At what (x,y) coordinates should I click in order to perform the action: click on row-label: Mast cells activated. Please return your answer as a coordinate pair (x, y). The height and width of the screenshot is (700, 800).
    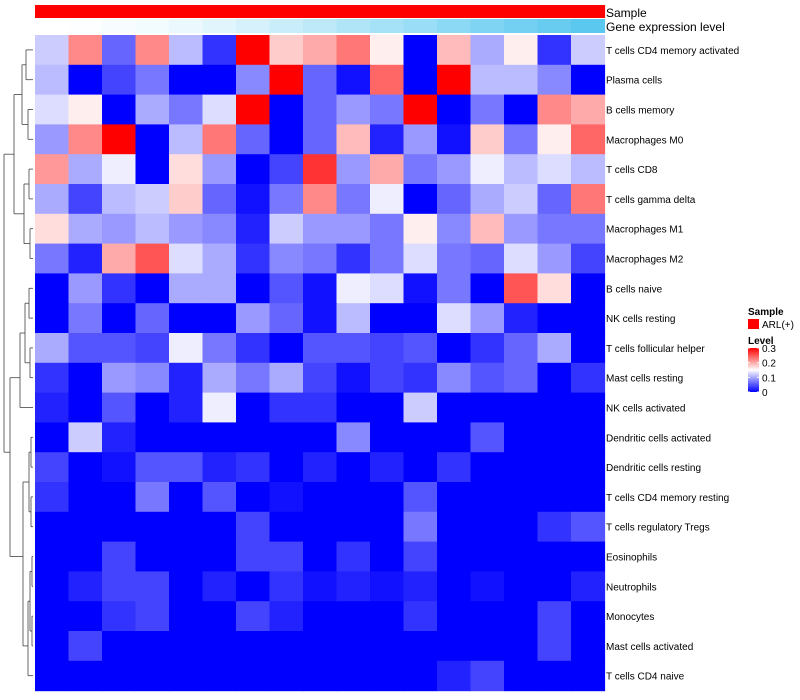
    Looking at the image, I should click on (649, 647).